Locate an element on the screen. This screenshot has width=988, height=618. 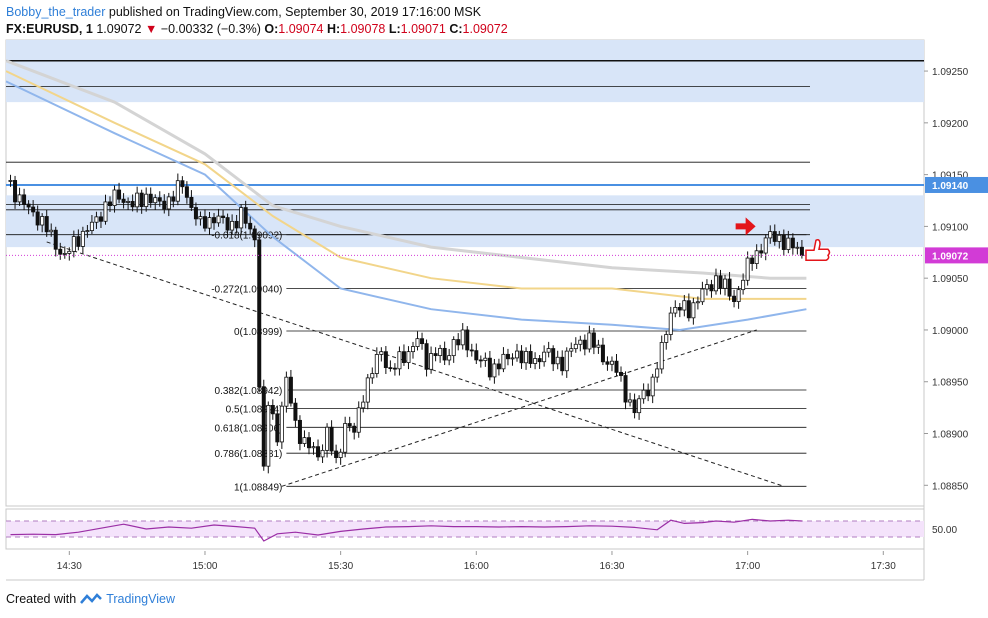
y-tick-label: 1.09050 is located at coordinates (950, 279).